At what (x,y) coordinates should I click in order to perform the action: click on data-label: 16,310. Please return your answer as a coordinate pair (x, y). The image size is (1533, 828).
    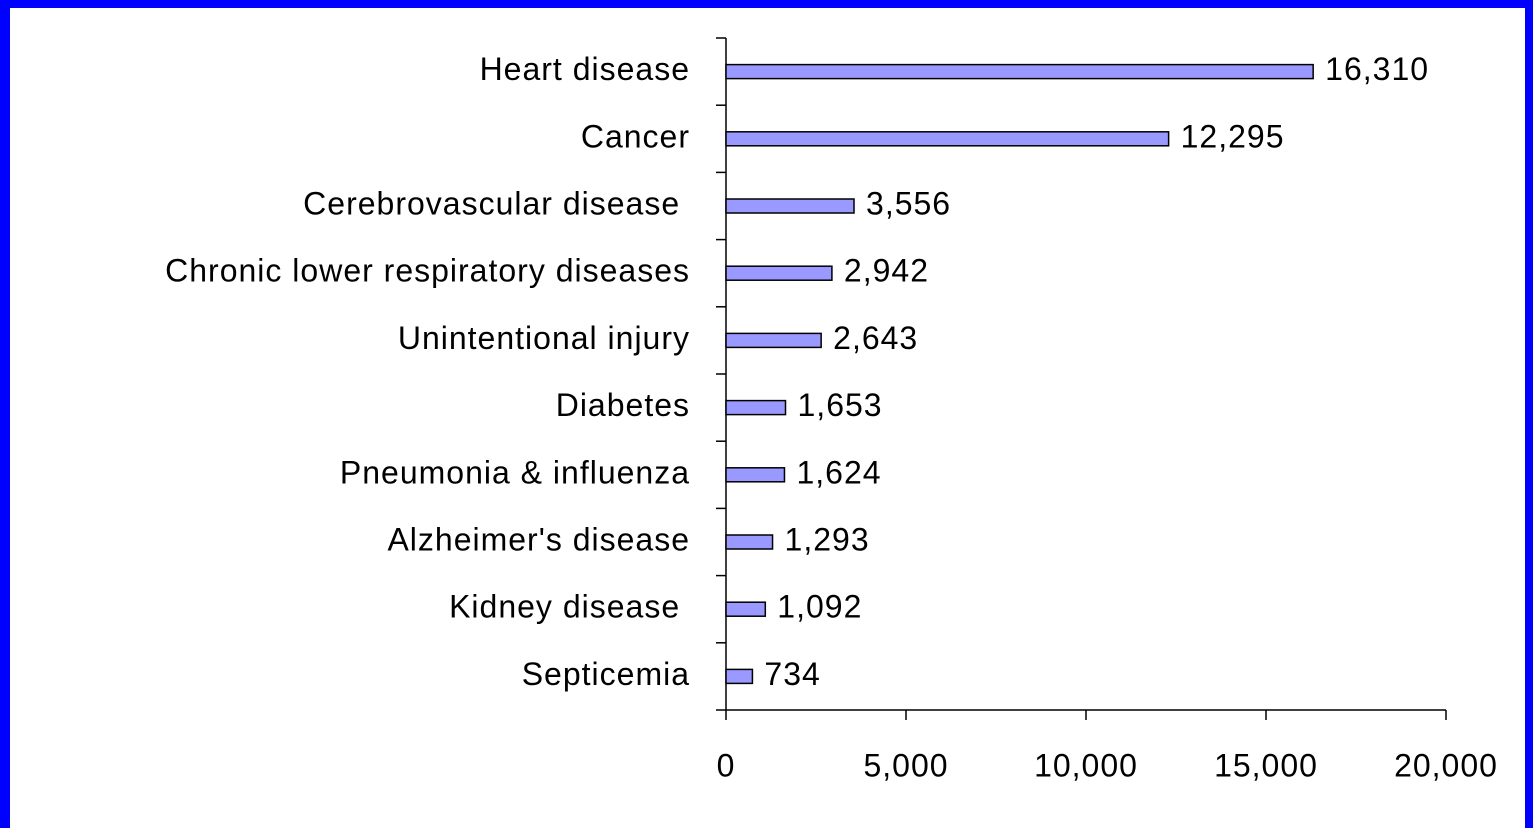
    Looking at the image, I should click on (1377, 69).